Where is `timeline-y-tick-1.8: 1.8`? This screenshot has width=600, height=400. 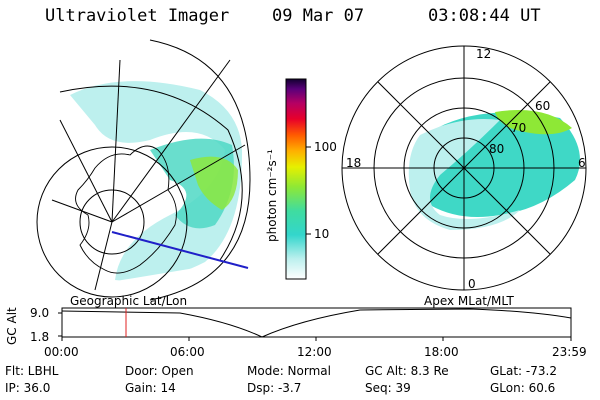 timeline-y-tick-1.8: 1.8 is located at coordinates (39, 337).